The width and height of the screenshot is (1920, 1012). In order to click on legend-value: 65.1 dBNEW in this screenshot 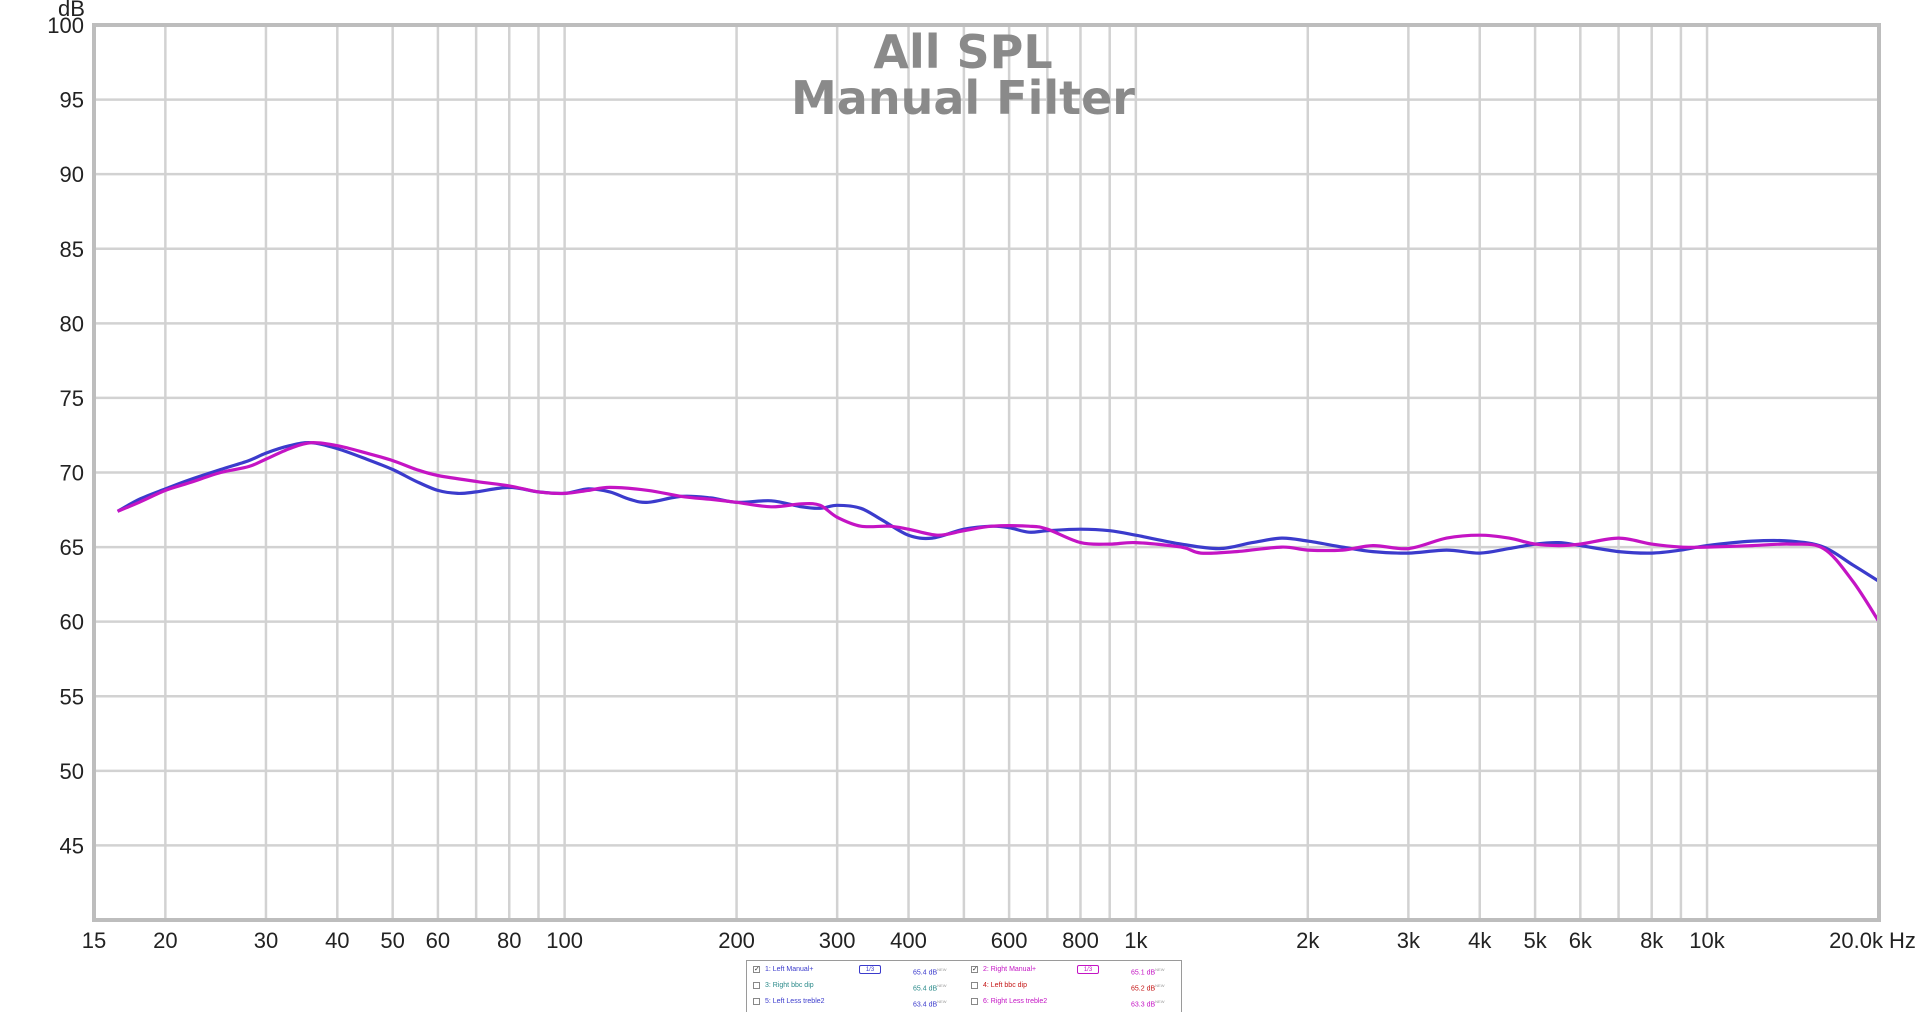, I will do `click(1148, 972)`.